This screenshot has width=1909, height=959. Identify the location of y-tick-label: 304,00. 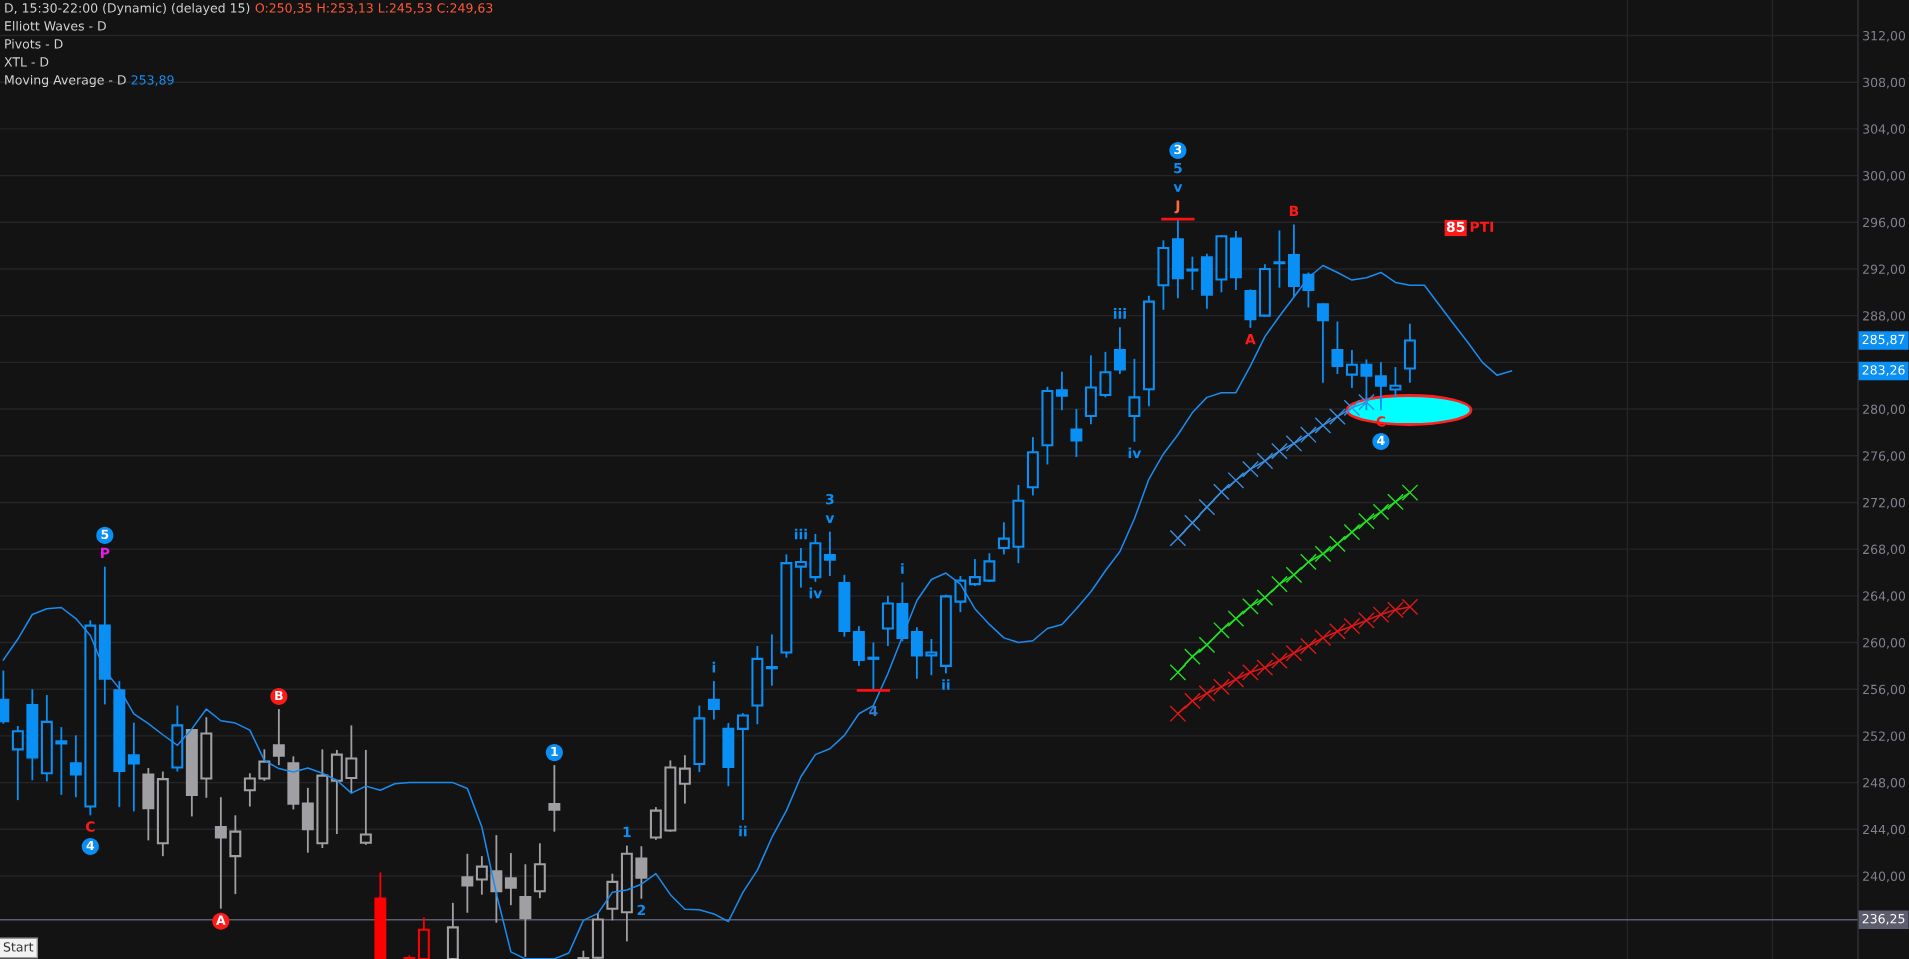
(1884, 130).